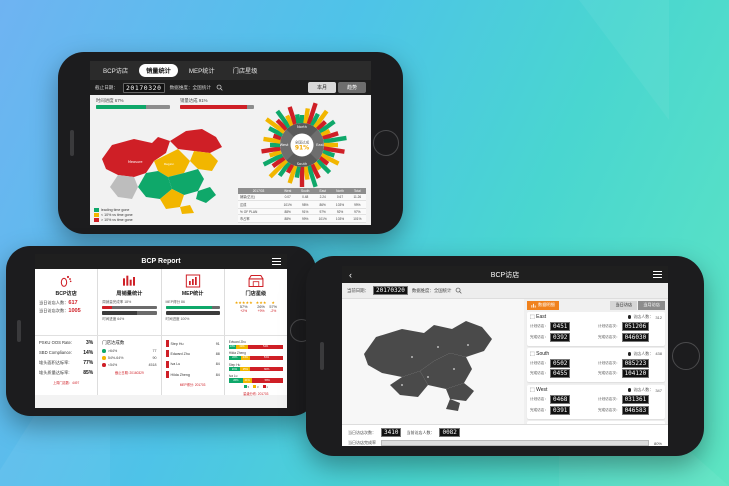  I want to click on report-header: BCP Report, so click(161, 261).